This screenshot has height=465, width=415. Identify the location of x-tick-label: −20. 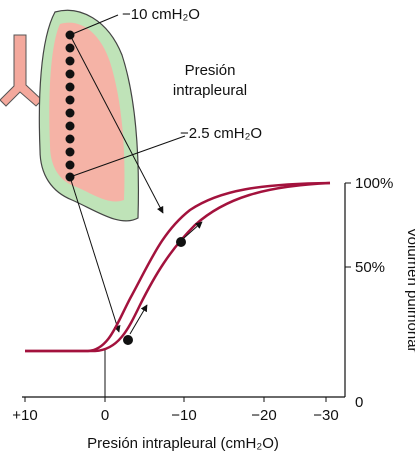
(263, 415).